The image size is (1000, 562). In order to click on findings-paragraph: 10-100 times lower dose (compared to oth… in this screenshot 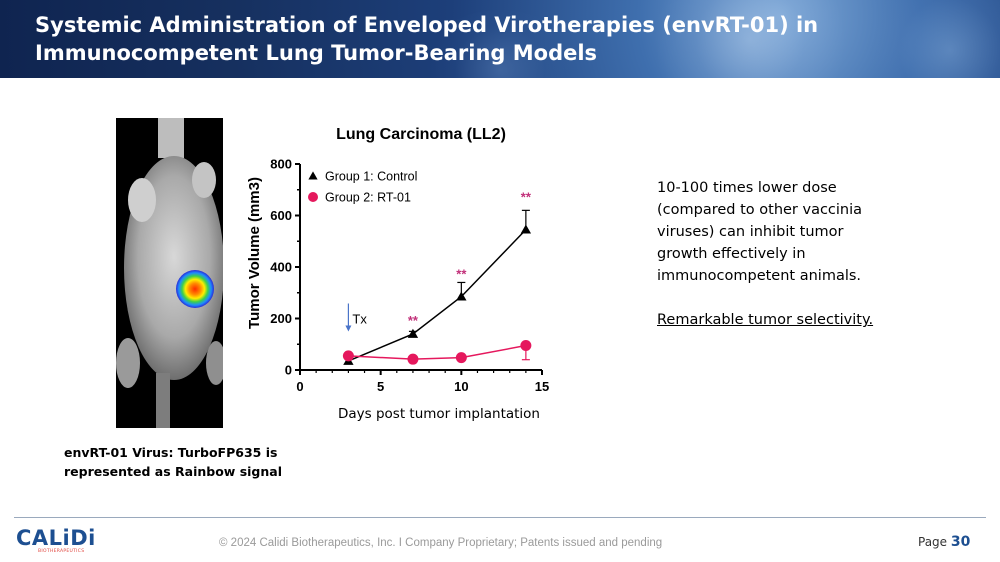, I will do `click(760, 232)`.